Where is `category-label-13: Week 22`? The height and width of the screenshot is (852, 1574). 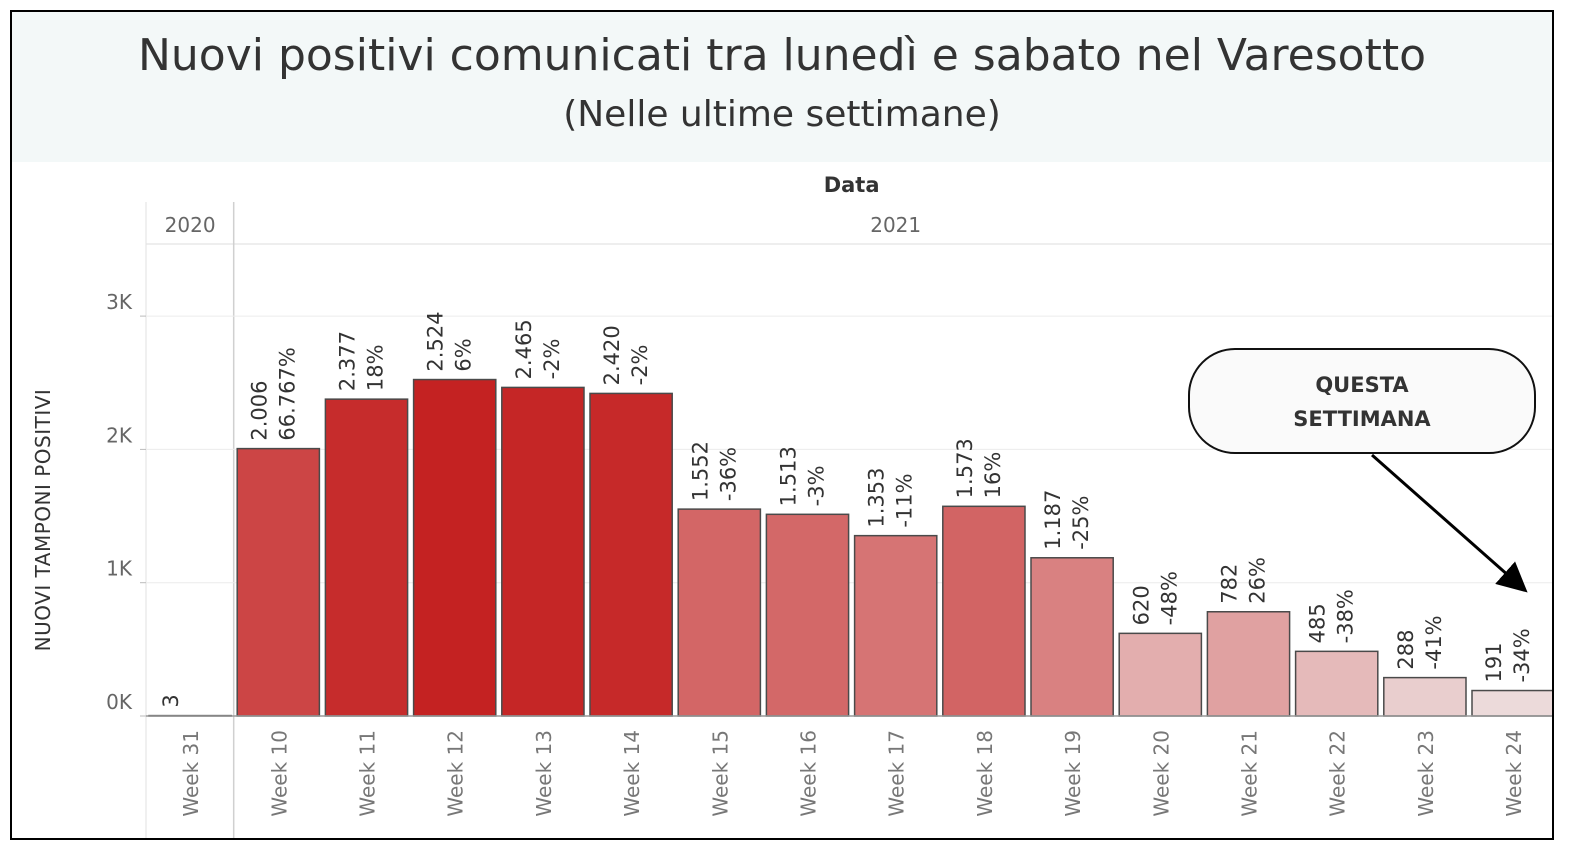
category-label-13: Week 22 is located at coordinates (1338, 773).